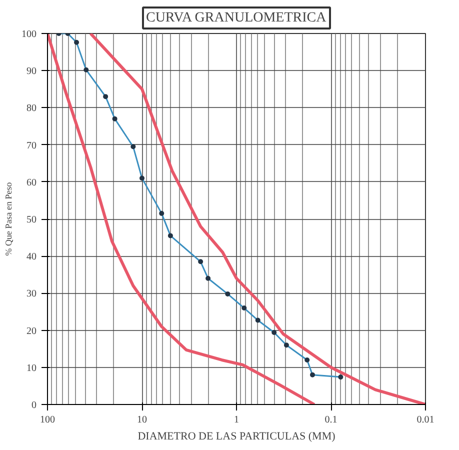 The width and height of the screenshot is (459, 450). I want to click on x-tick-label: 100, so click(47, 420).